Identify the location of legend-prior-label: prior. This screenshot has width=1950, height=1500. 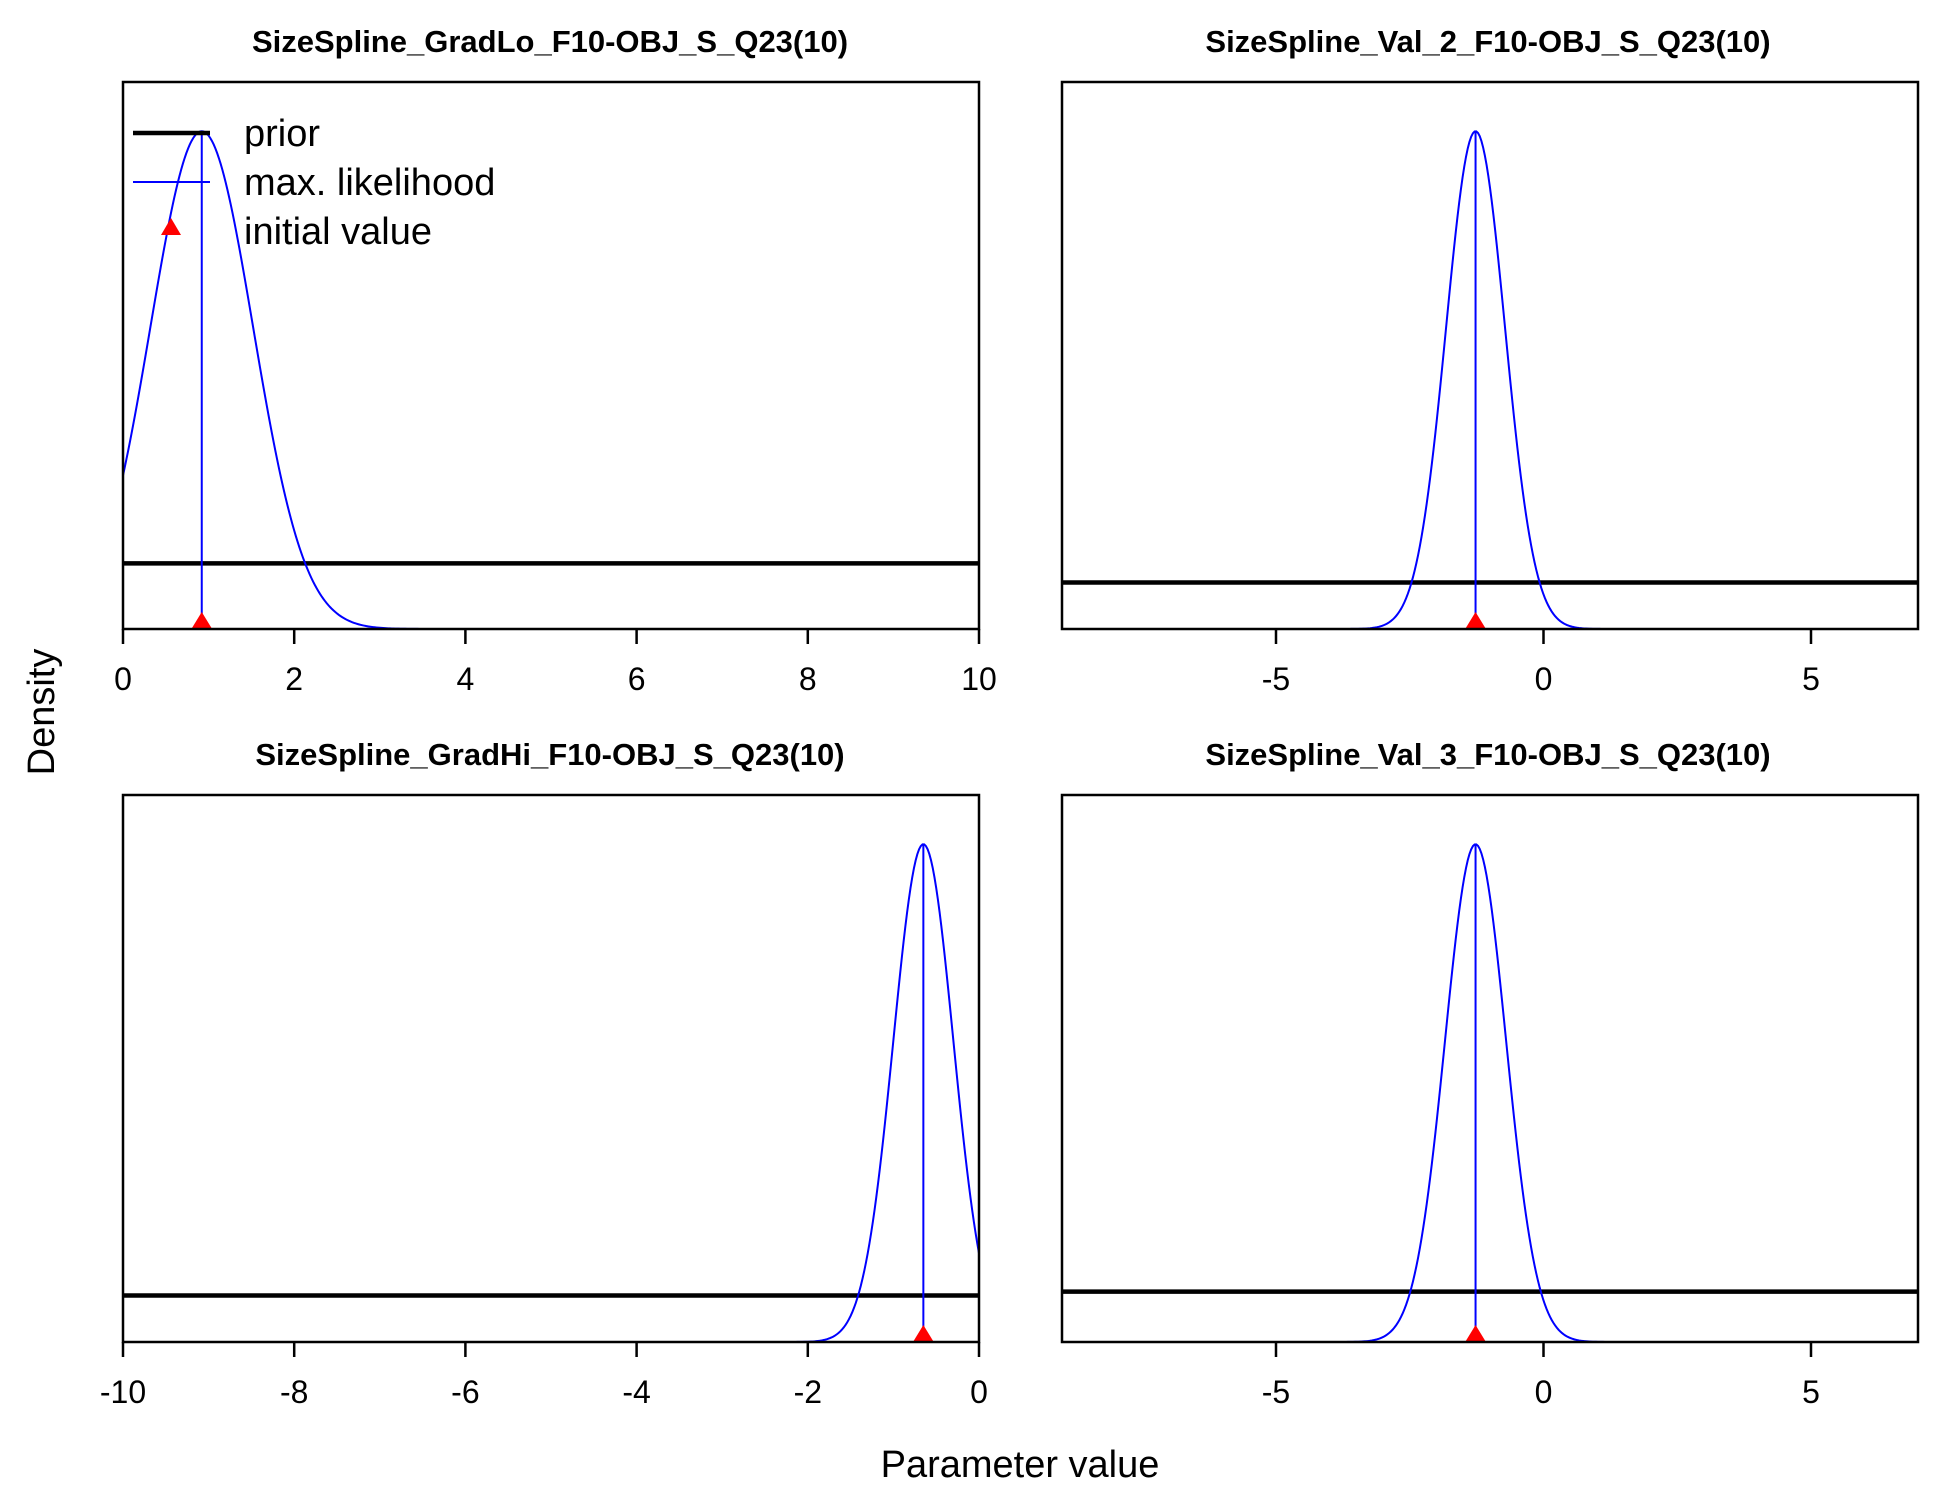
(282, 134).